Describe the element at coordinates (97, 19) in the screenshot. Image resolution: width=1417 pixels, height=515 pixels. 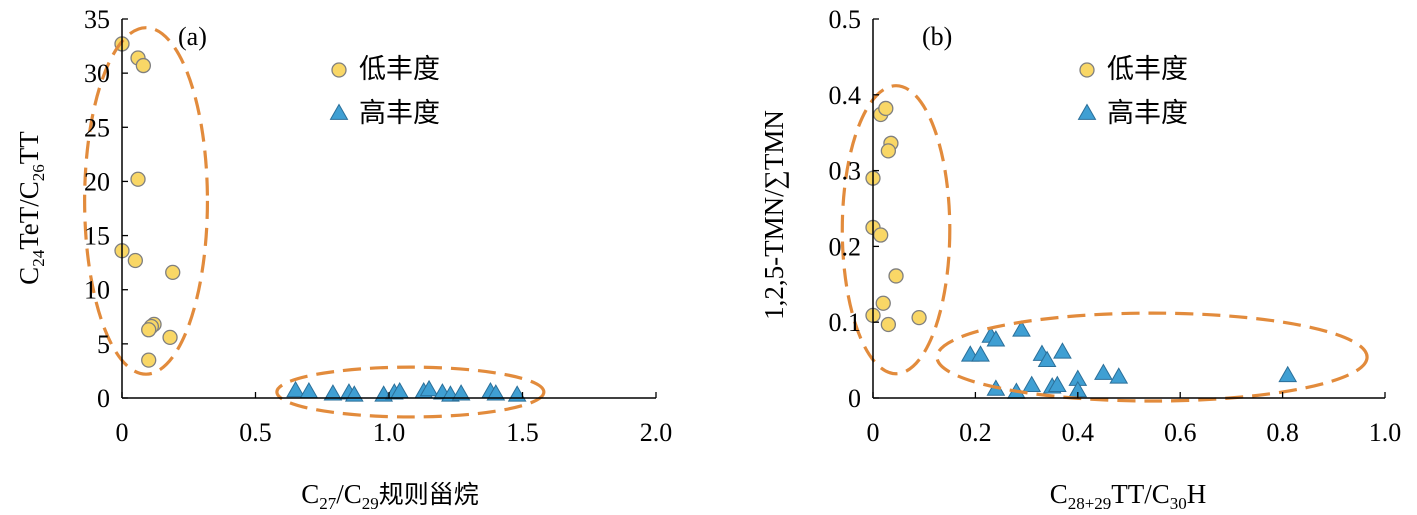
I see `y-tick-label: 35` at that location.